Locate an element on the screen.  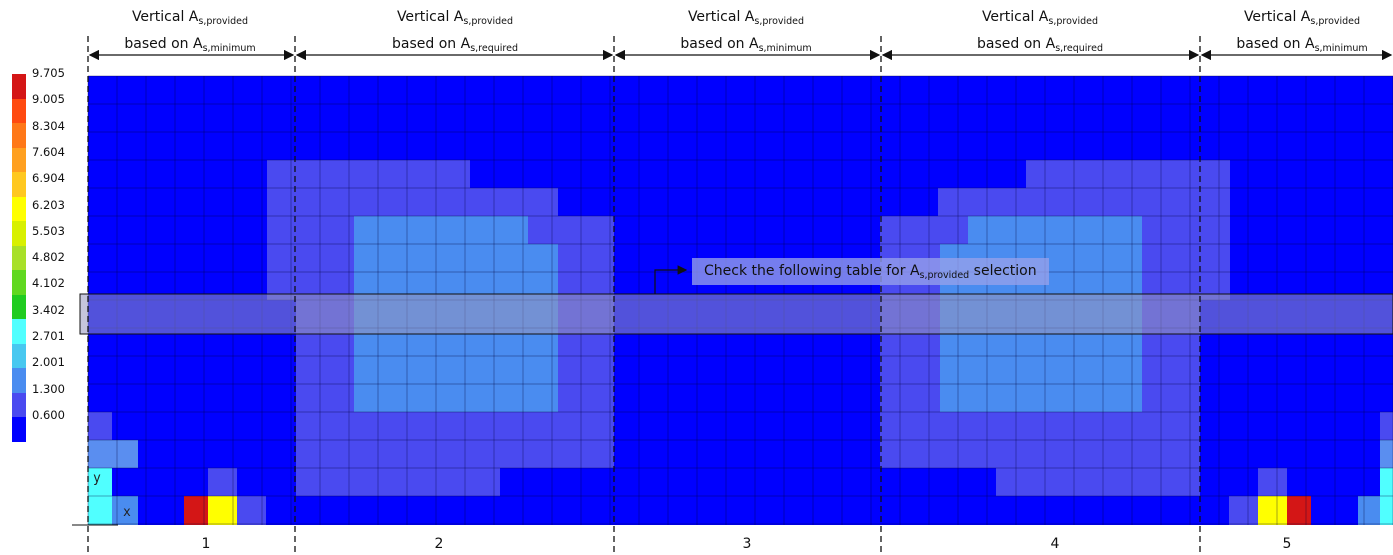
axis-label-y: y is located at coordinates (97, 478).